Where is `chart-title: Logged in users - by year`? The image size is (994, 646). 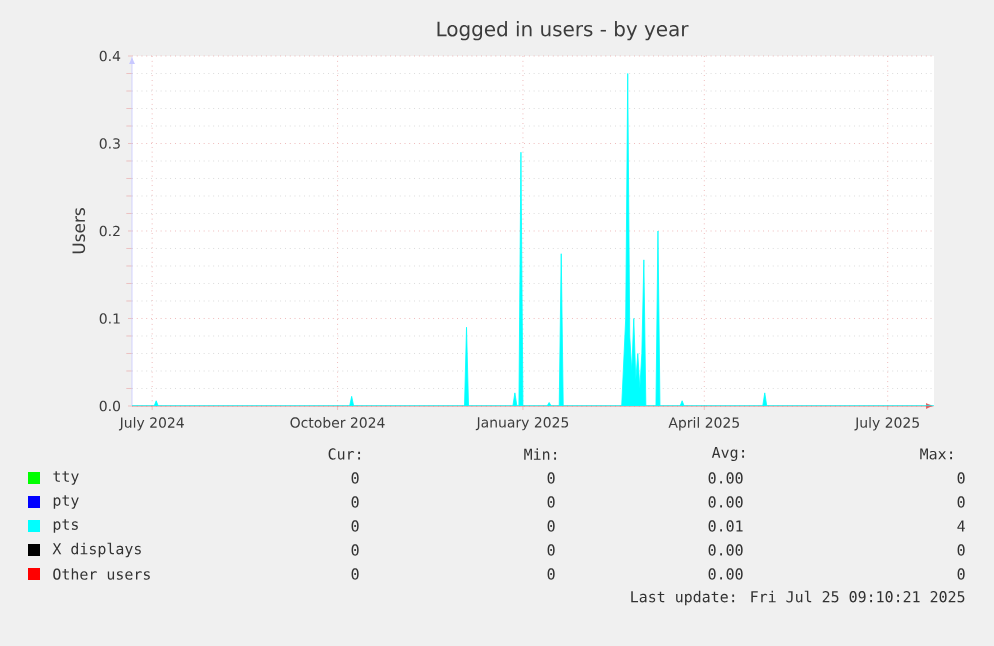
chart-title: Logged in users - by year is located at coordinates (563, 31).